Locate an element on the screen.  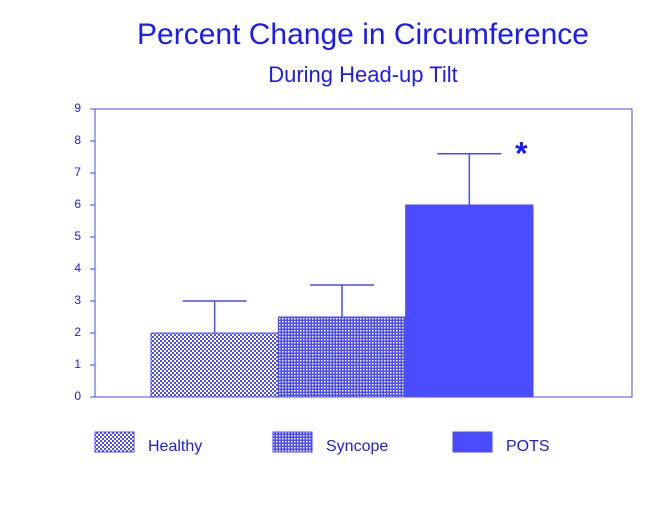
y-tick-label: 7 is located at coordinates (77, 172).